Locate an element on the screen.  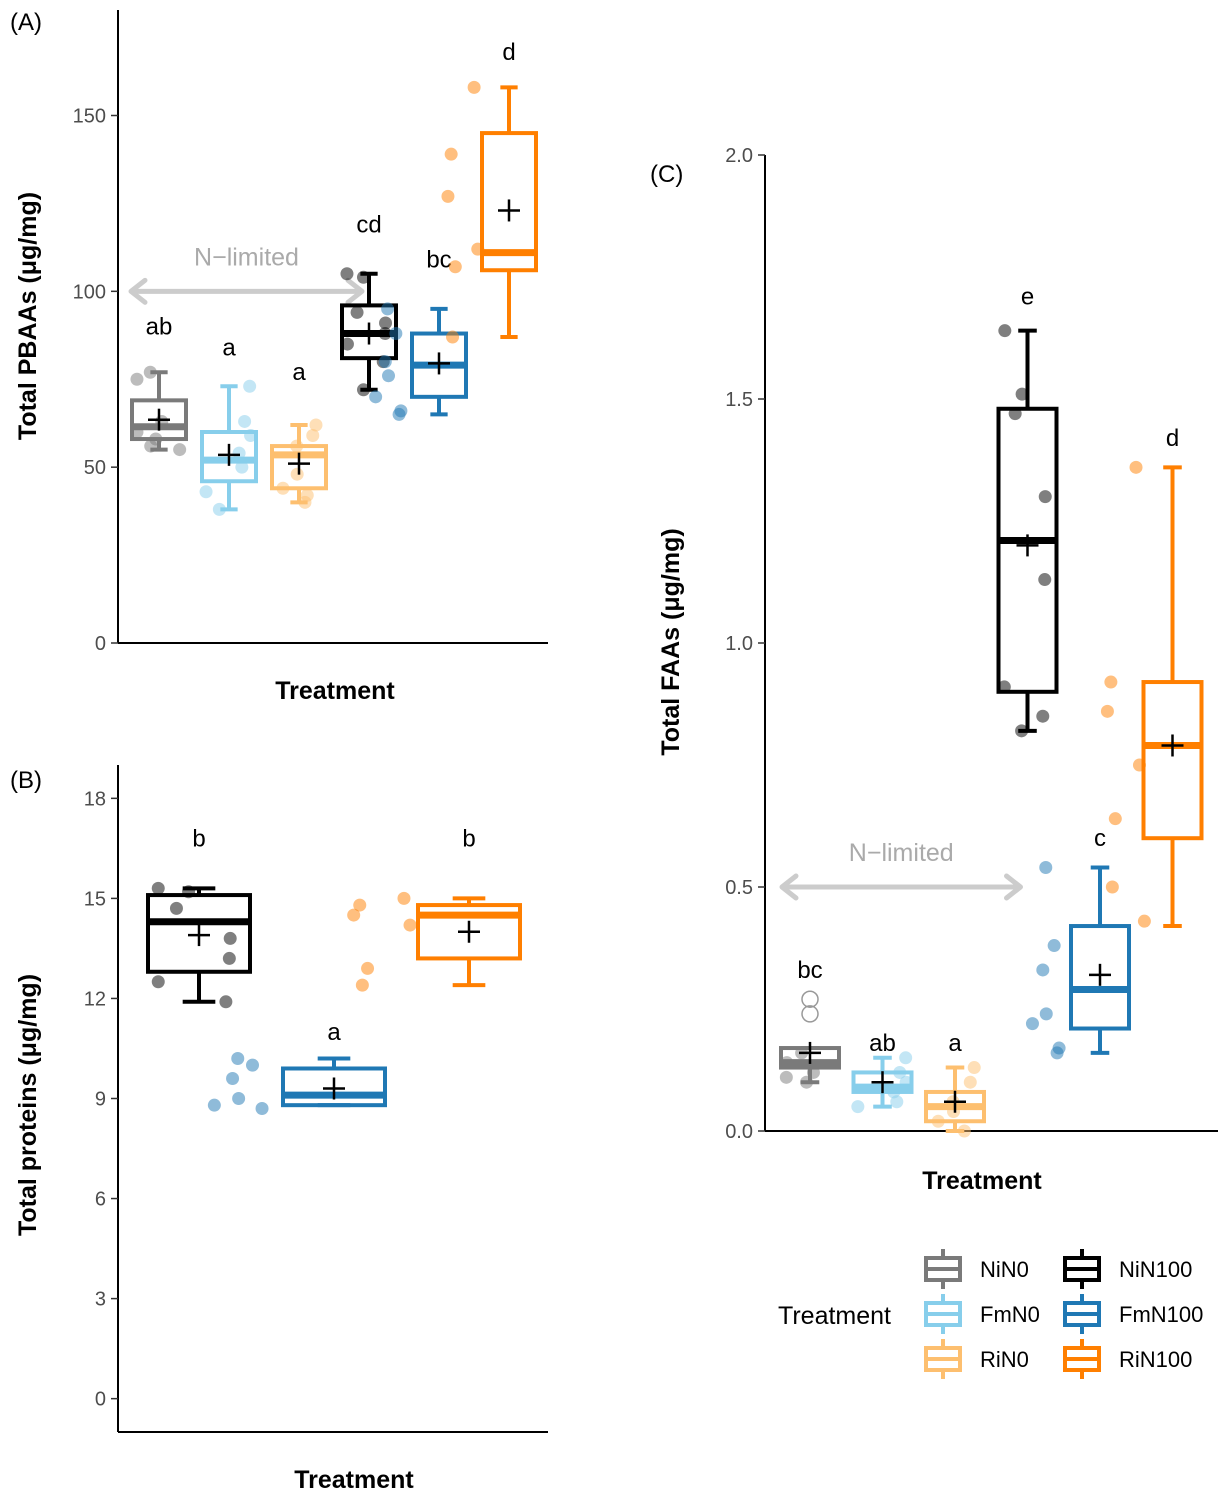
panel-a-y-tick-label: 50 is located at coordinates (95, 468).